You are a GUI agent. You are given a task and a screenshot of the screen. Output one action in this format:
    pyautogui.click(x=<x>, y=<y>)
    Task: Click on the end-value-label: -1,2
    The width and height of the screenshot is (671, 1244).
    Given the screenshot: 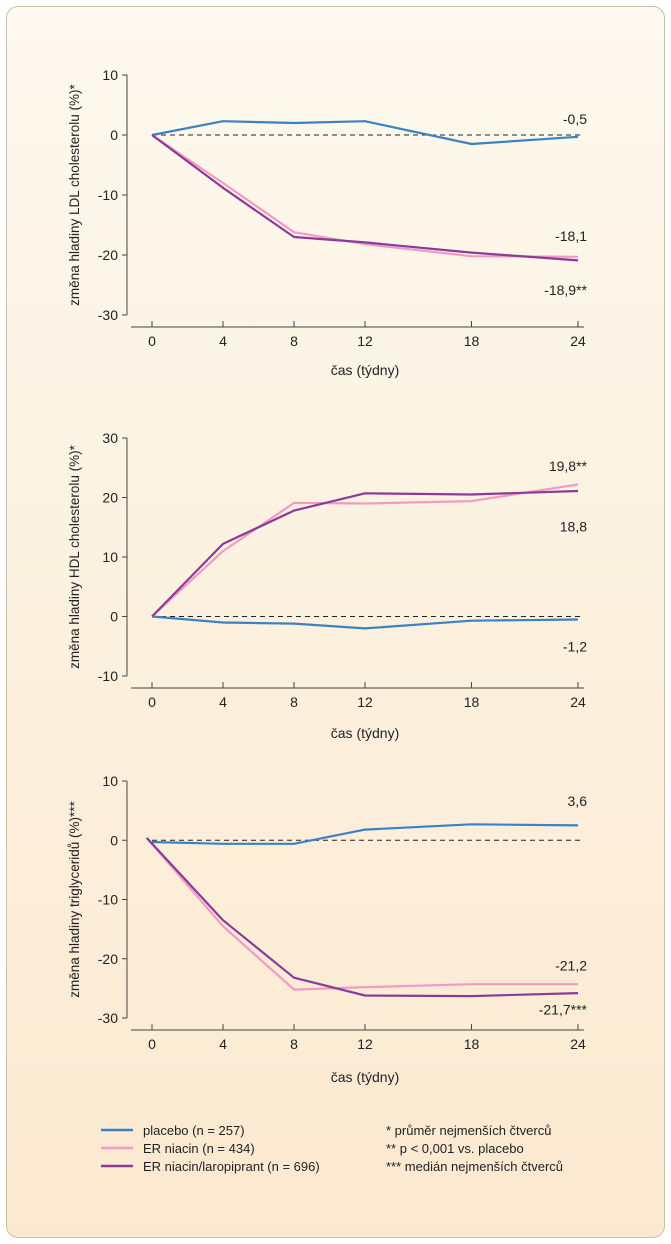 What is the action you would take?
    pyautogui.click(x=575, y=646)
    